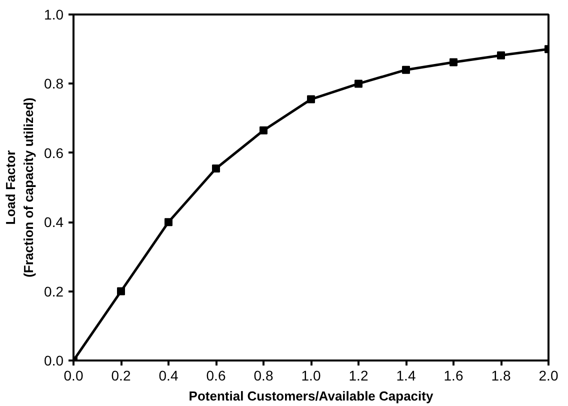 This screenshot has width=568, height=406. Describe the element at coordinates (54, 222) in the screenshot. I see `y-tick-label: 0.4` at that location.